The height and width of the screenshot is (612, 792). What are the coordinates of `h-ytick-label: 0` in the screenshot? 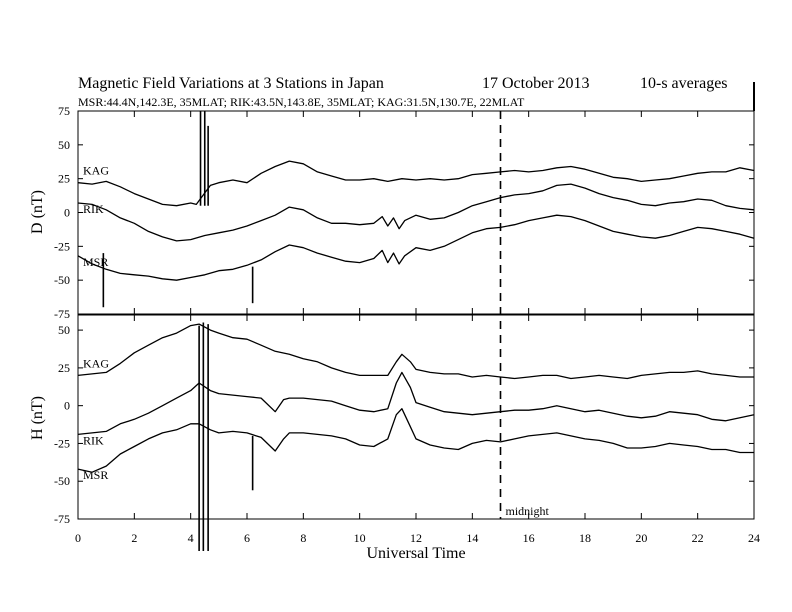 It's located at (67, 406).